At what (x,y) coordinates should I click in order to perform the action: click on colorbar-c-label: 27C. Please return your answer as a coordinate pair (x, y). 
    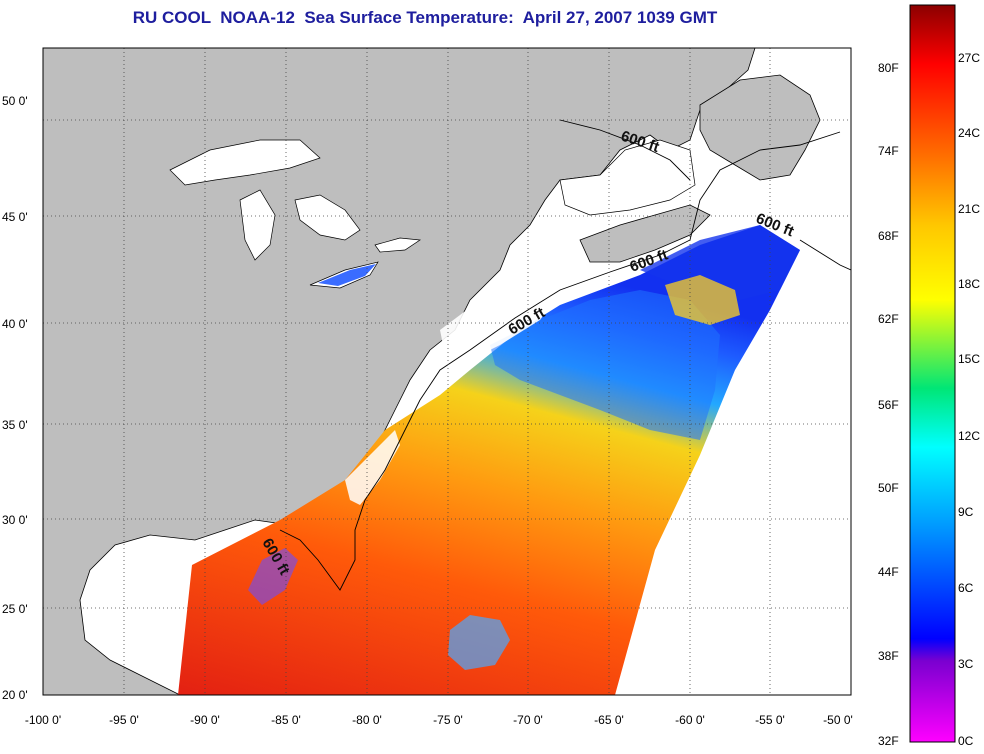
    Looking at the image, I should click on (969, 58).